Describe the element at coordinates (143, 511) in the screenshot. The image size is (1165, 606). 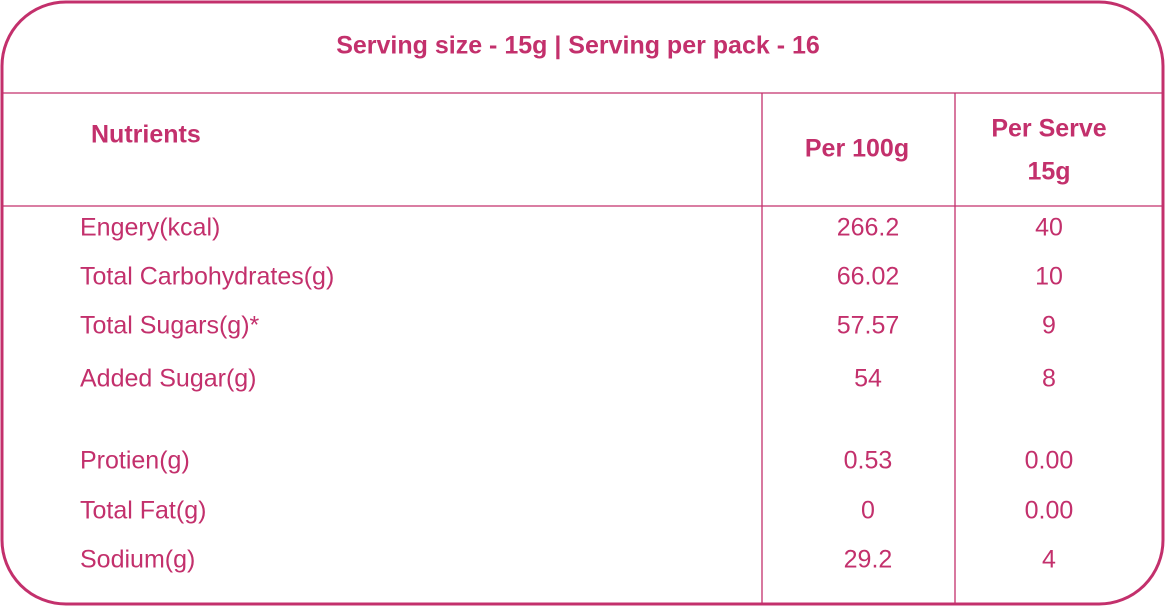
I see `nutrient-name: Total Fat(g)` at that location.